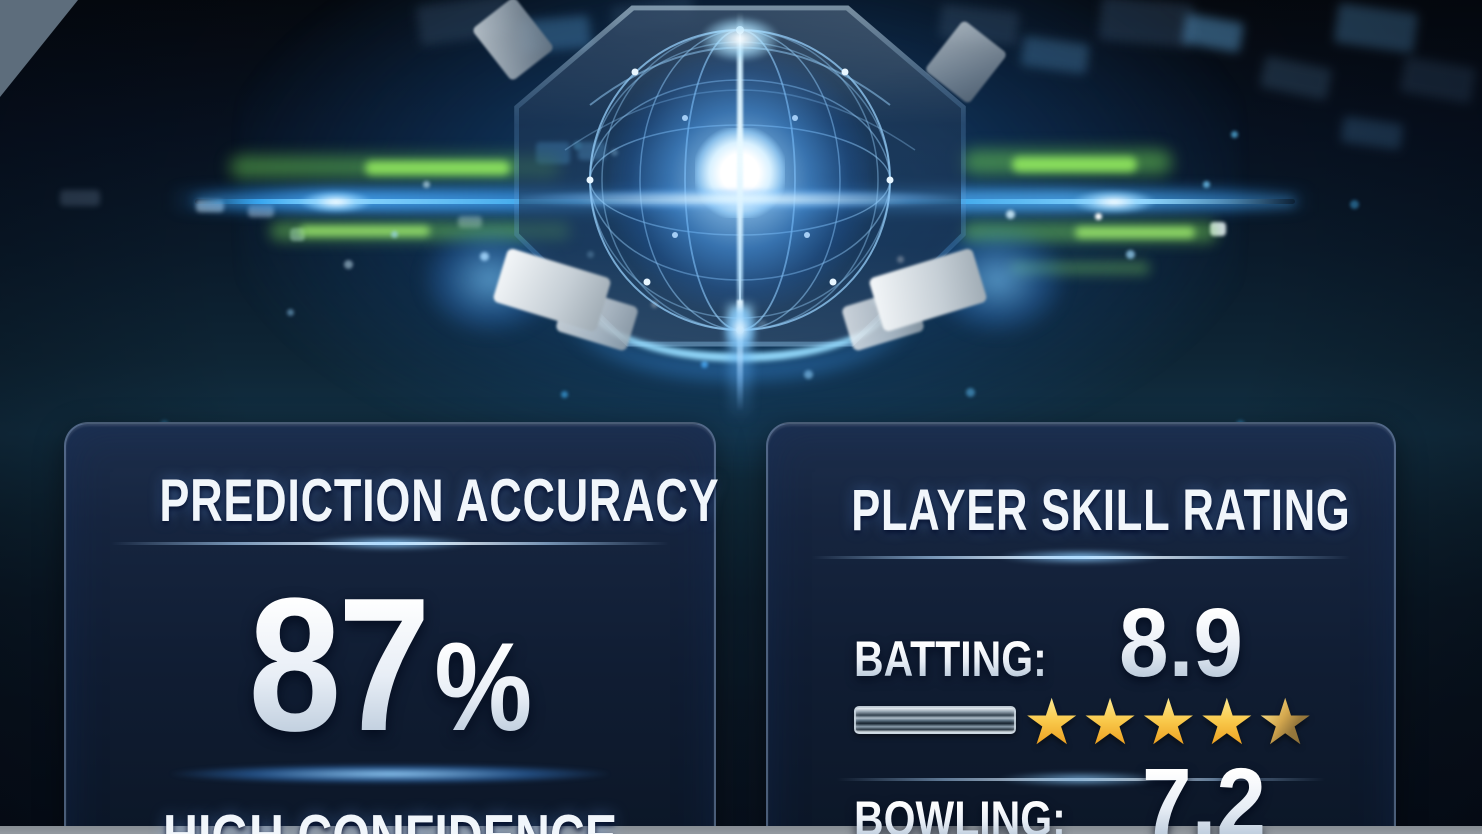 The width and height of the screenshot is (1482, 834). Describe the element at coordinates (1109, 794) in the screenshot. I see `bowling-row: BOWLING: 7.2` at that location.